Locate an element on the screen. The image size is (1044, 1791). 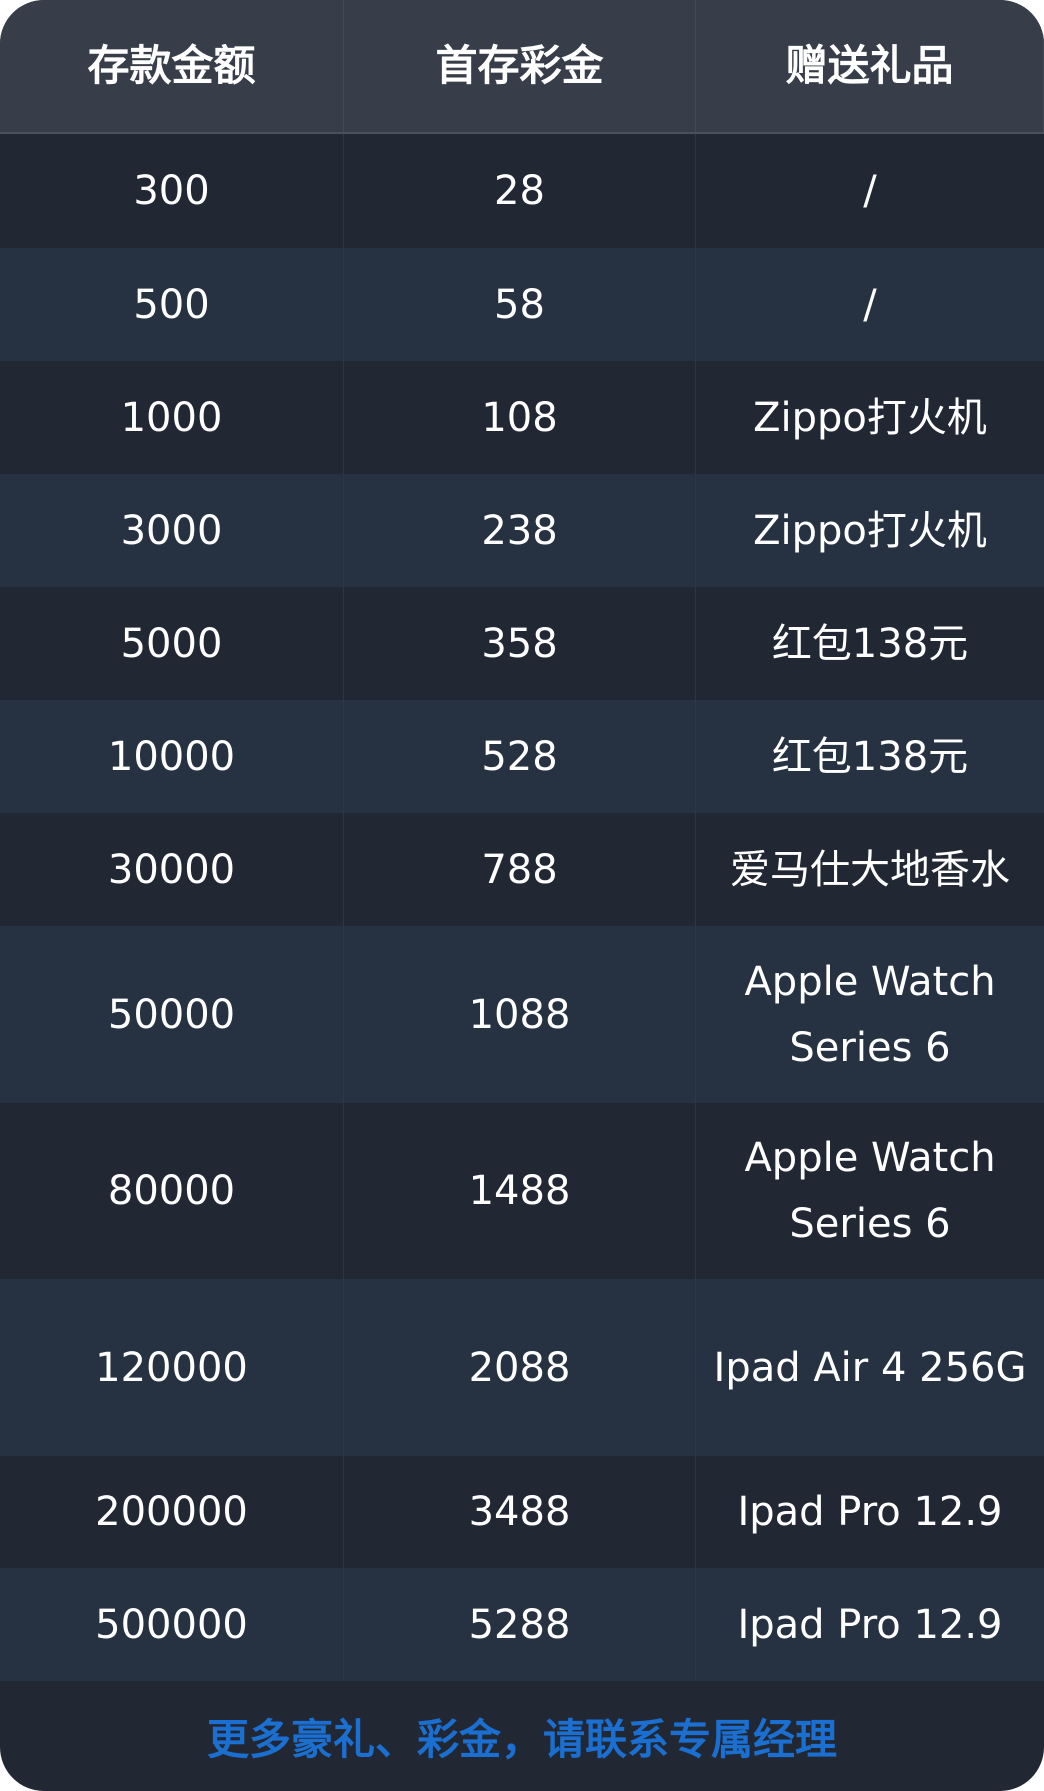
deposit-cell: 5000 is located at coordinates (172, 643).